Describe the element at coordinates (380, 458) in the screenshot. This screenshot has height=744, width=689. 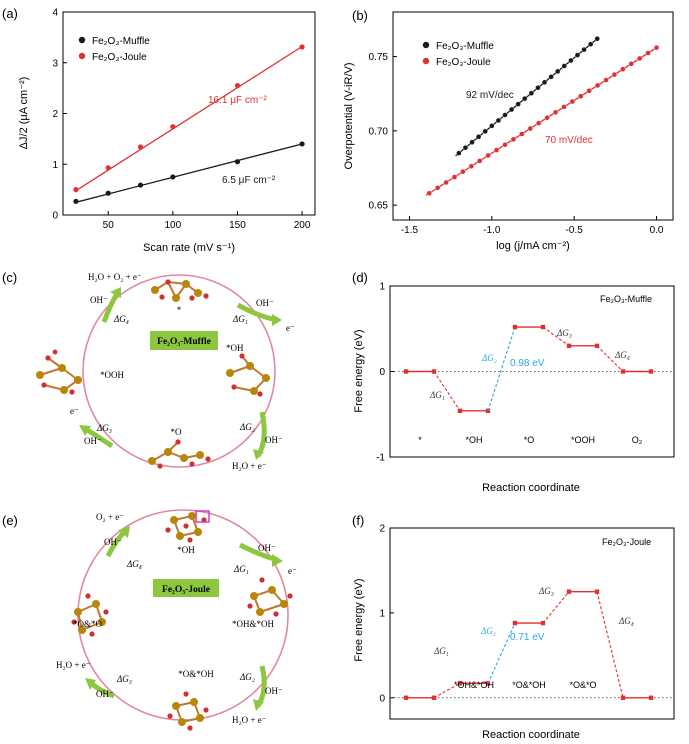
I see `y-tick-label: -1` at that location.